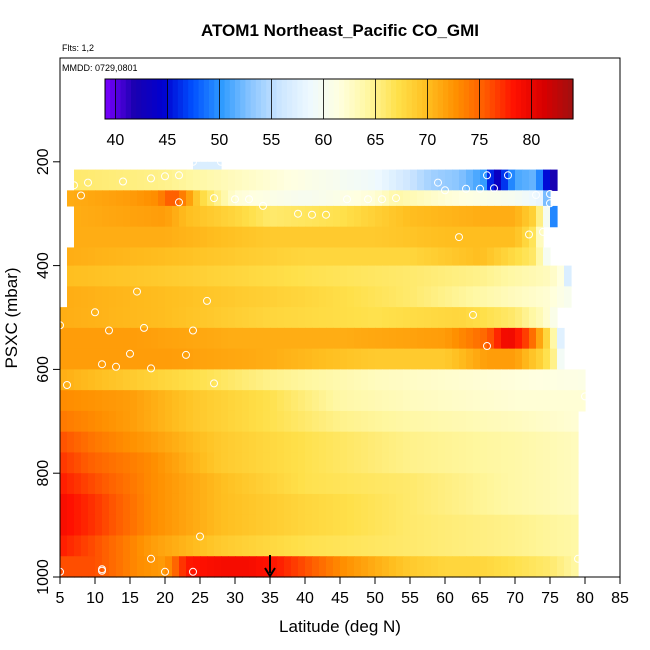 This screenshot has width=650, height=650. What do you see at coordinates (43, 161) in the screenshot?
I see `y-tick-label: 200` at bounding box center [43, 161].